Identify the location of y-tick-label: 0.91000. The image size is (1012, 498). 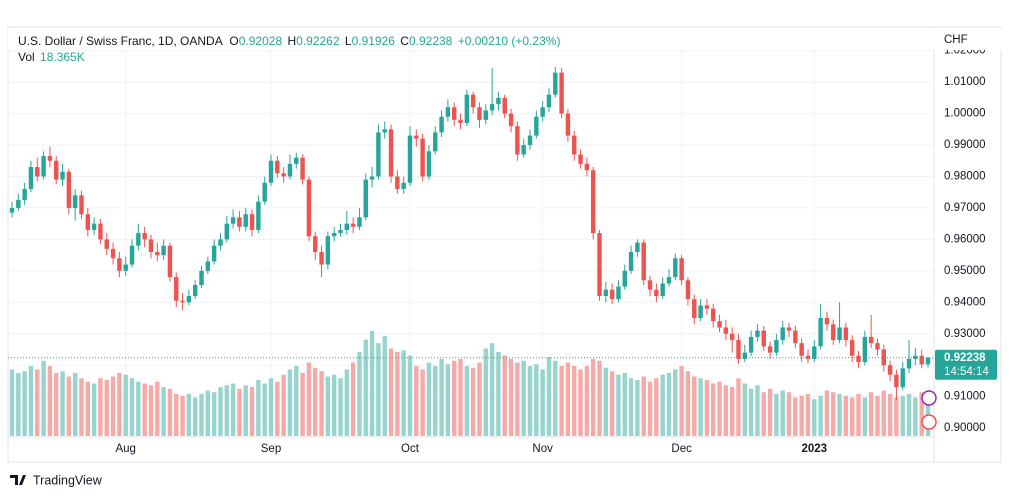
(965, 397).